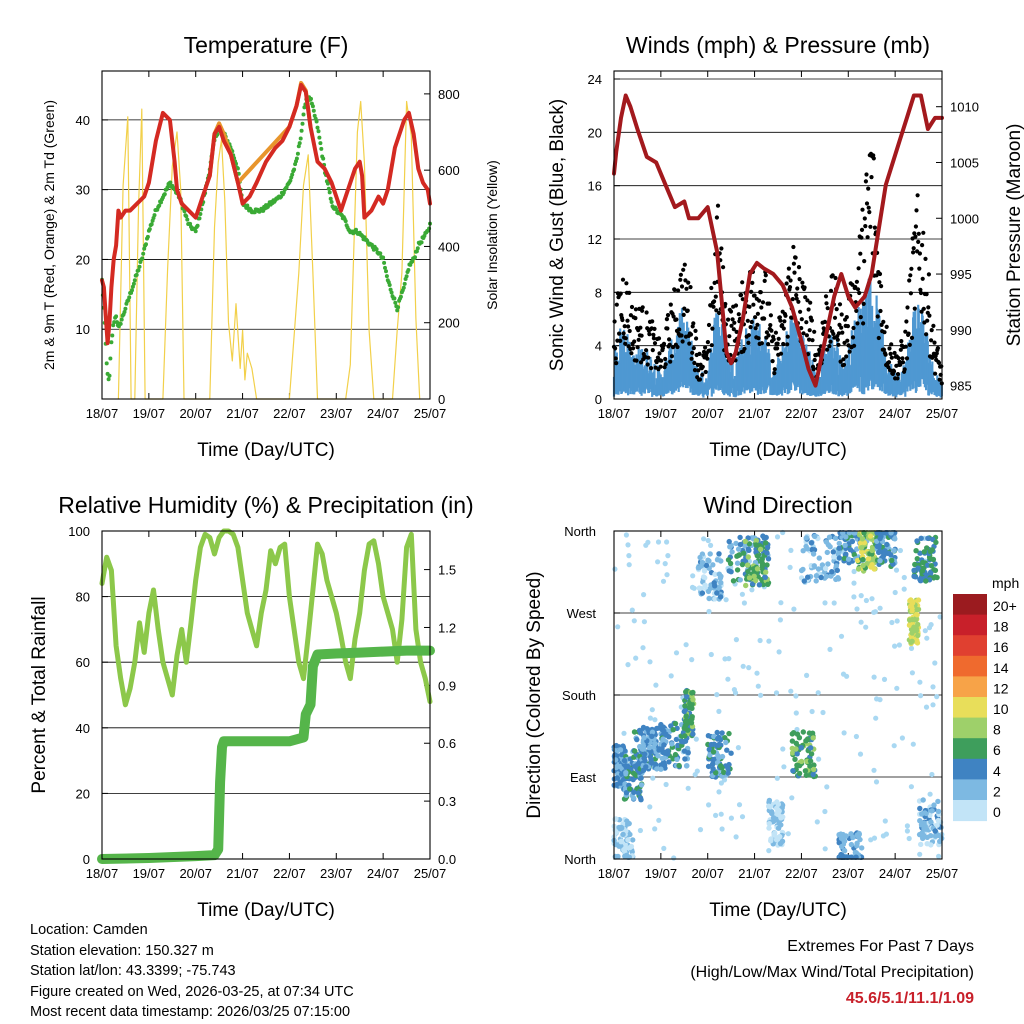  I want to click on colorbar-label: 18, so click(1001, 627).